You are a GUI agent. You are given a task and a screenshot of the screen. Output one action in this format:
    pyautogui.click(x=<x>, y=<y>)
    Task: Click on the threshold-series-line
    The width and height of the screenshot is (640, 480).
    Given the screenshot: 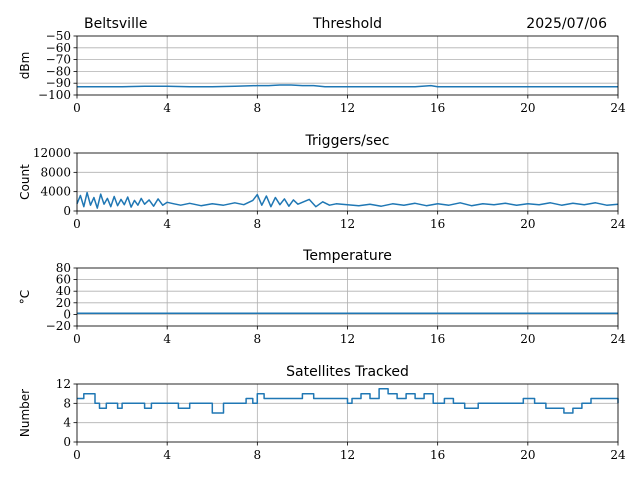 What is the action you would take?
    pyautogui.click(x=347, y=86)
    